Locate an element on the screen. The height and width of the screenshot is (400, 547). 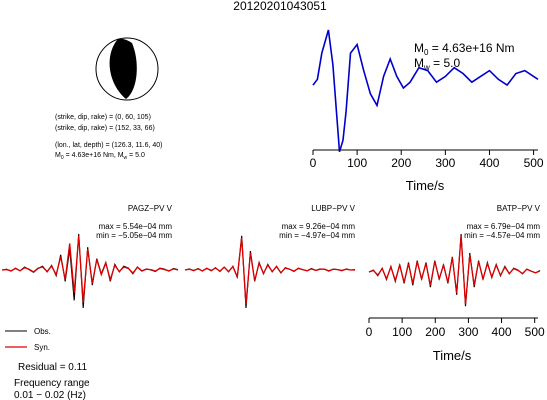
station-name: BATP−PV V is located at coordinates (519, 208).